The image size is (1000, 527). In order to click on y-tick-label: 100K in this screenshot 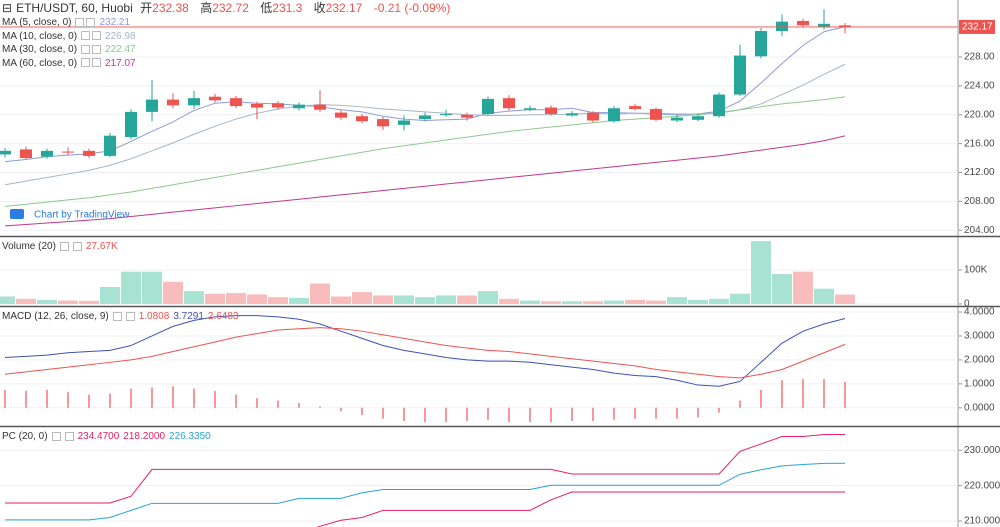, I will do `click(976, 270)`.